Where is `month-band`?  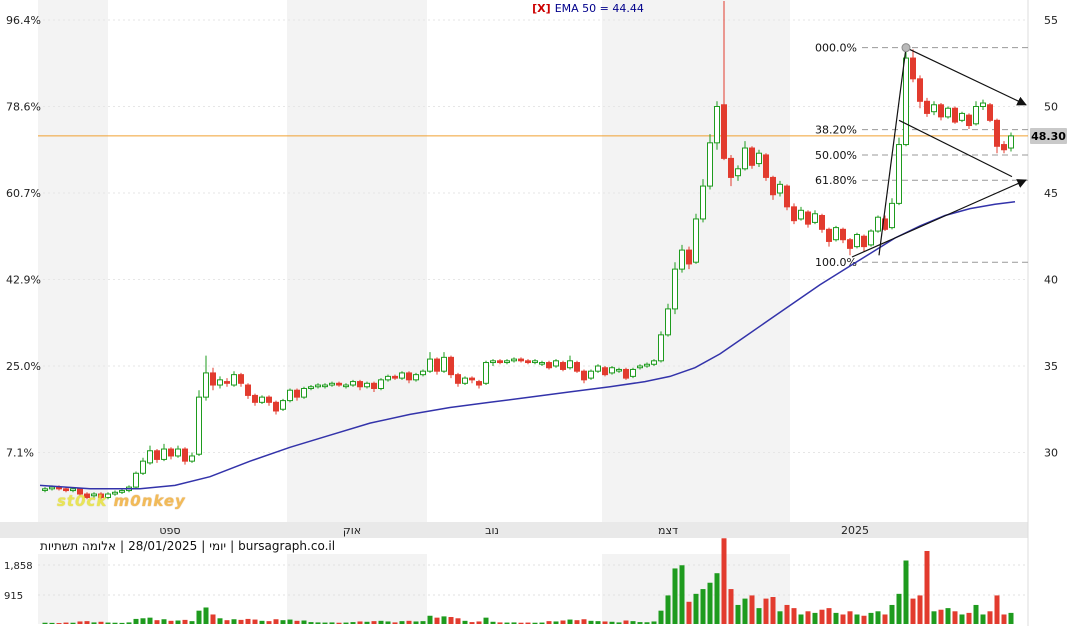
month-band is located at coordinates (357, 589).